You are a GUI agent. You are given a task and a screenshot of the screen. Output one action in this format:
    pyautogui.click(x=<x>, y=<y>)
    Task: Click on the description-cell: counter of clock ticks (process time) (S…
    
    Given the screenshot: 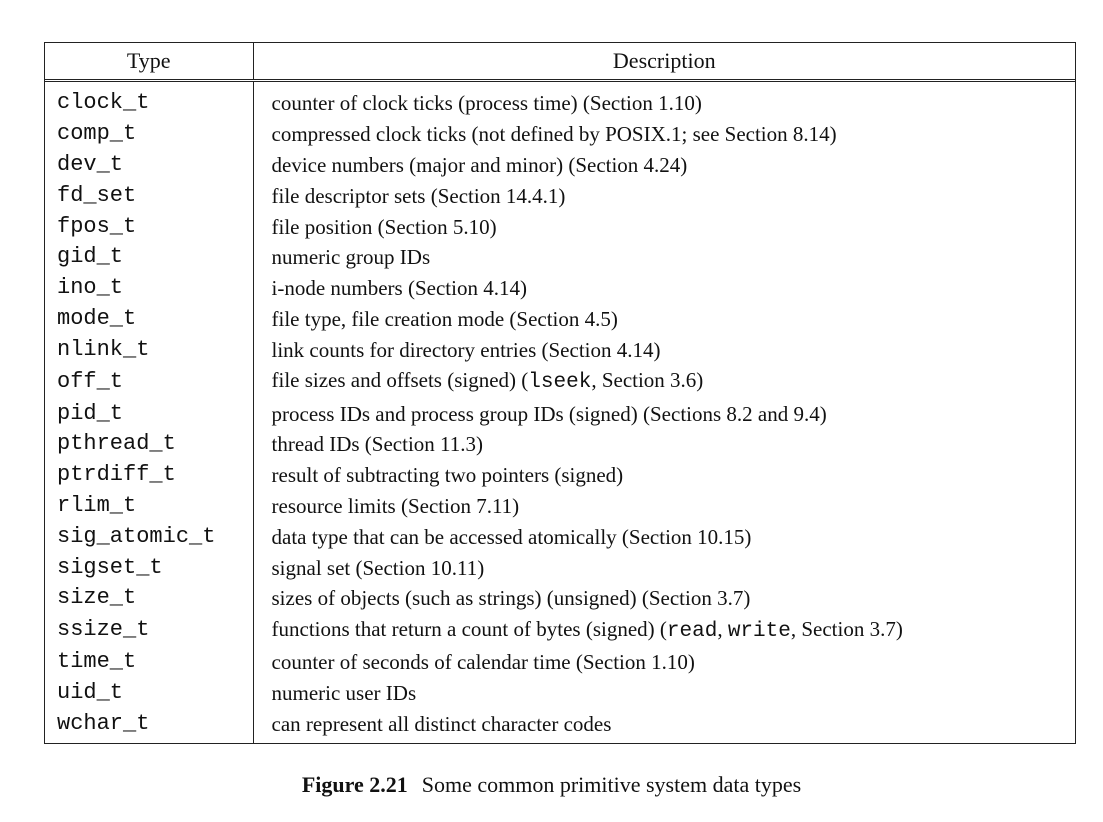 What is the action you would take?
    pyautogui.click(x=664, y=100)
    